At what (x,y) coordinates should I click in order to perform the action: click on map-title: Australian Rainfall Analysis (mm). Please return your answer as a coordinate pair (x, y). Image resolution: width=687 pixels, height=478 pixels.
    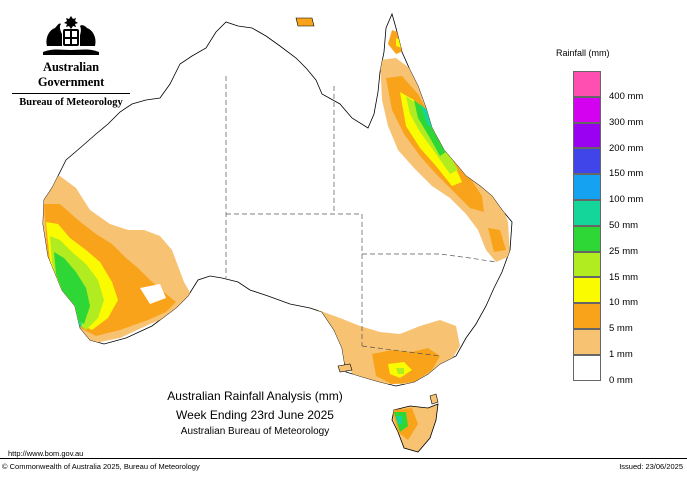
    Looking at the image, I should click on (255, 396).